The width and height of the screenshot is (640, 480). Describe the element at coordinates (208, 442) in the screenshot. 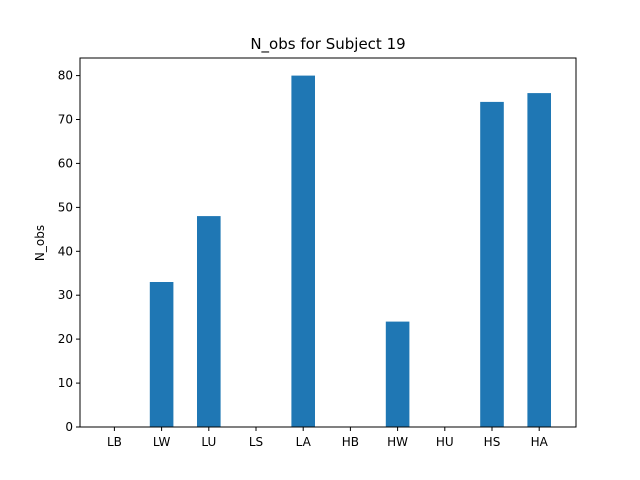

I see `x-tick-label-lu: LU` at that location.